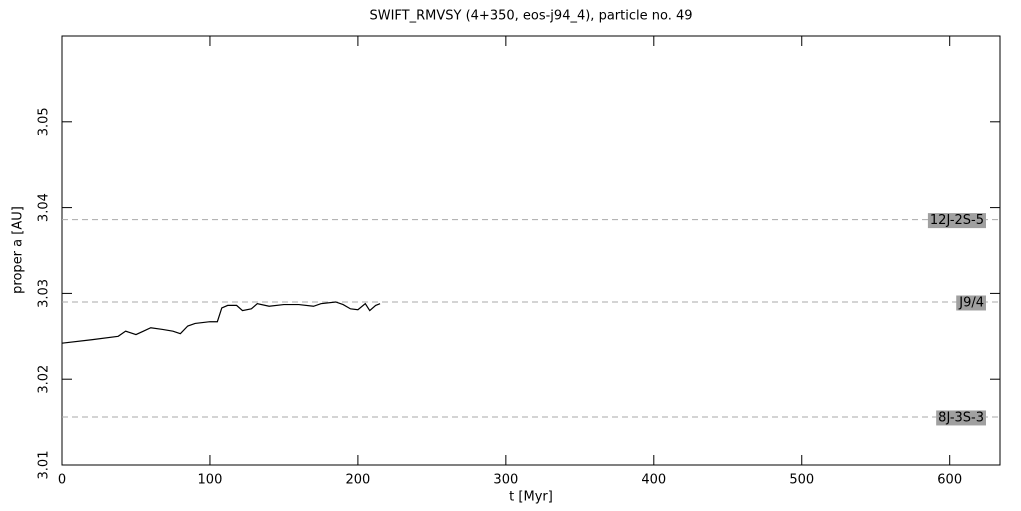 Image resolution: width=1021 pixels, height=511 pixels. What do you see at coordinates (44, 379) in the screenshot?
I see `y-tick-label: 3.02` at bounding box center [44, 379].